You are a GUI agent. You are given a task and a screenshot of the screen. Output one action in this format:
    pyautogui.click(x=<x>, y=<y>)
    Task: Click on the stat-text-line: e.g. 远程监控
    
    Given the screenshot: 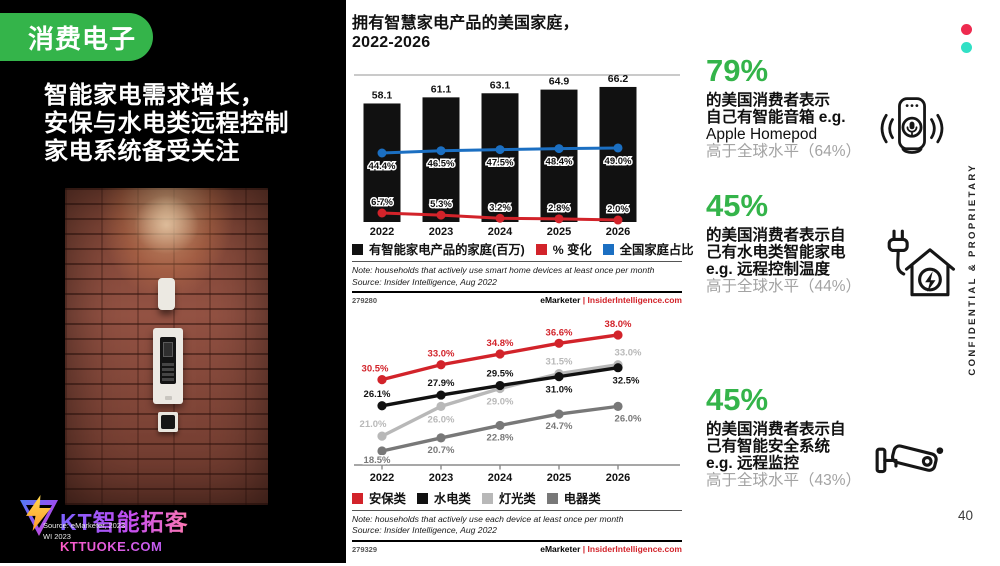 What is the action you would take?
    pyautogui.click(x=753, y=463)
    